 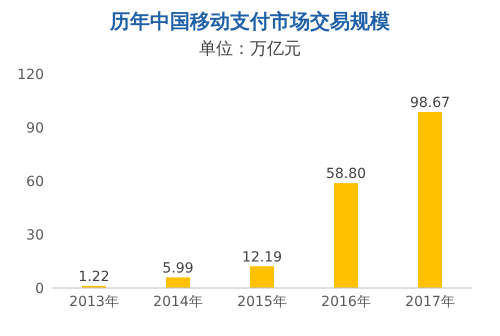 I want to click on x-tick-label: 2015年, so click(x=262, y=302).